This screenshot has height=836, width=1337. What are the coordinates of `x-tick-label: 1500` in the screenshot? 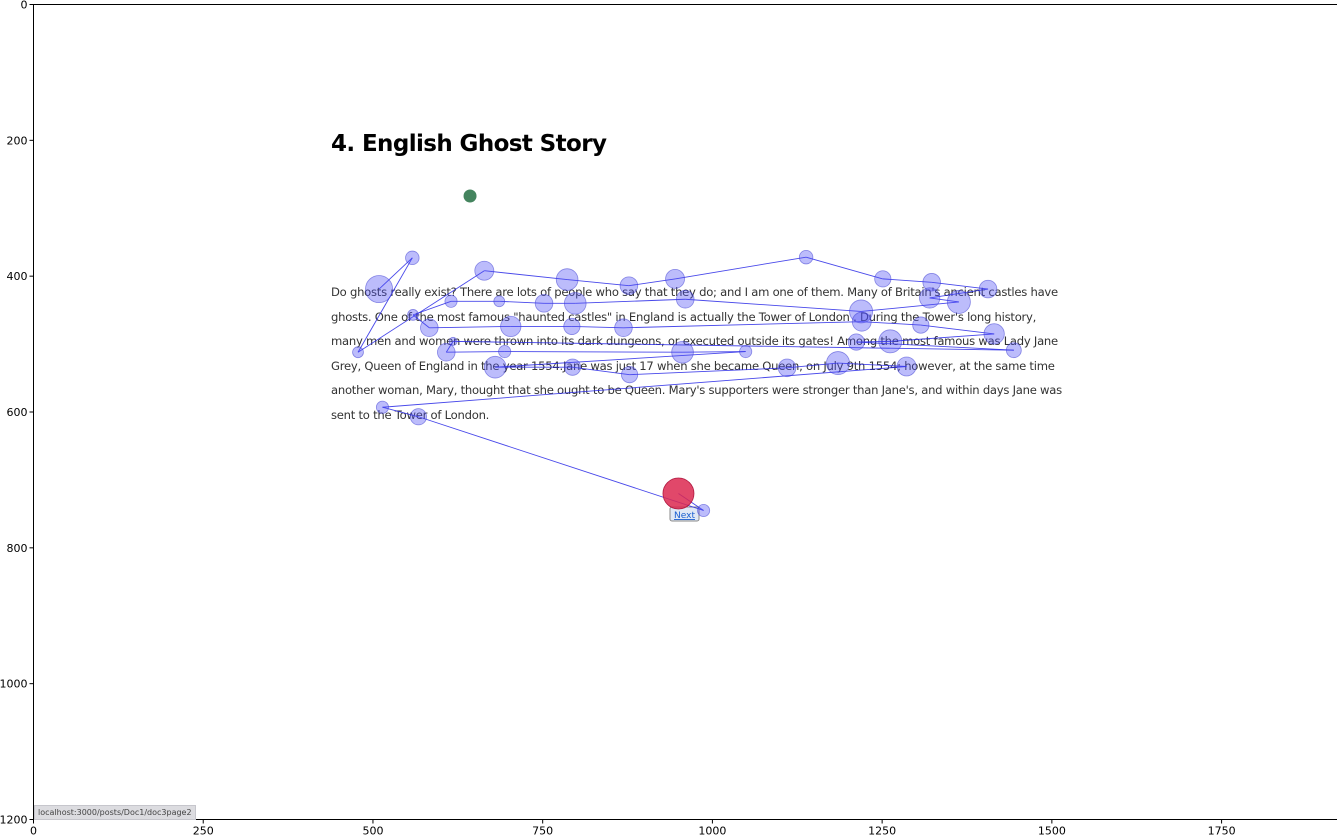 It's located at (1052, 830).